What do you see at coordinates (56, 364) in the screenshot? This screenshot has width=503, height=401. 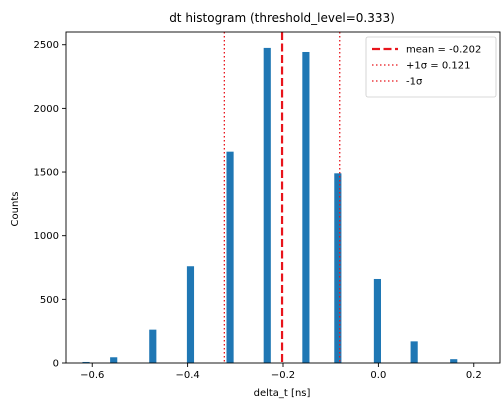 I see `y-tick-label: 0` at bounding box center [56, 364].